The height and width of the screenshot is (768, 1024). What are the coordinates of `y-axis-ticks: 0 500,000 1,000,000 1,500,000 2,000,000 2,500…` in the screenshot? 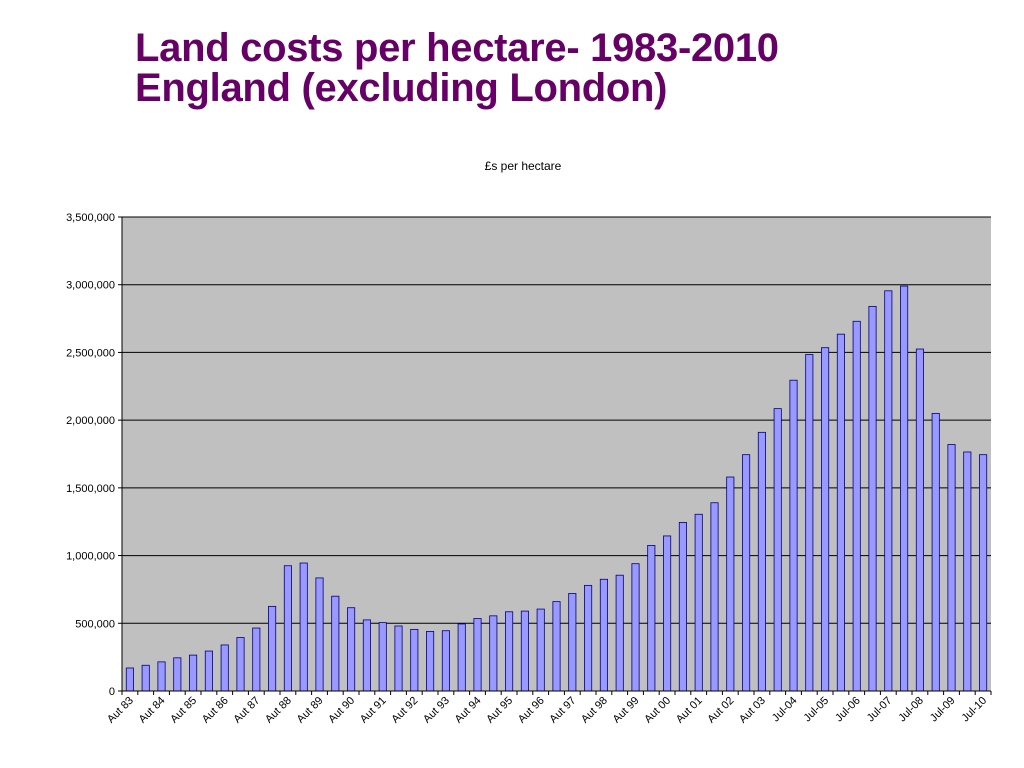 It's located at (94, 455).